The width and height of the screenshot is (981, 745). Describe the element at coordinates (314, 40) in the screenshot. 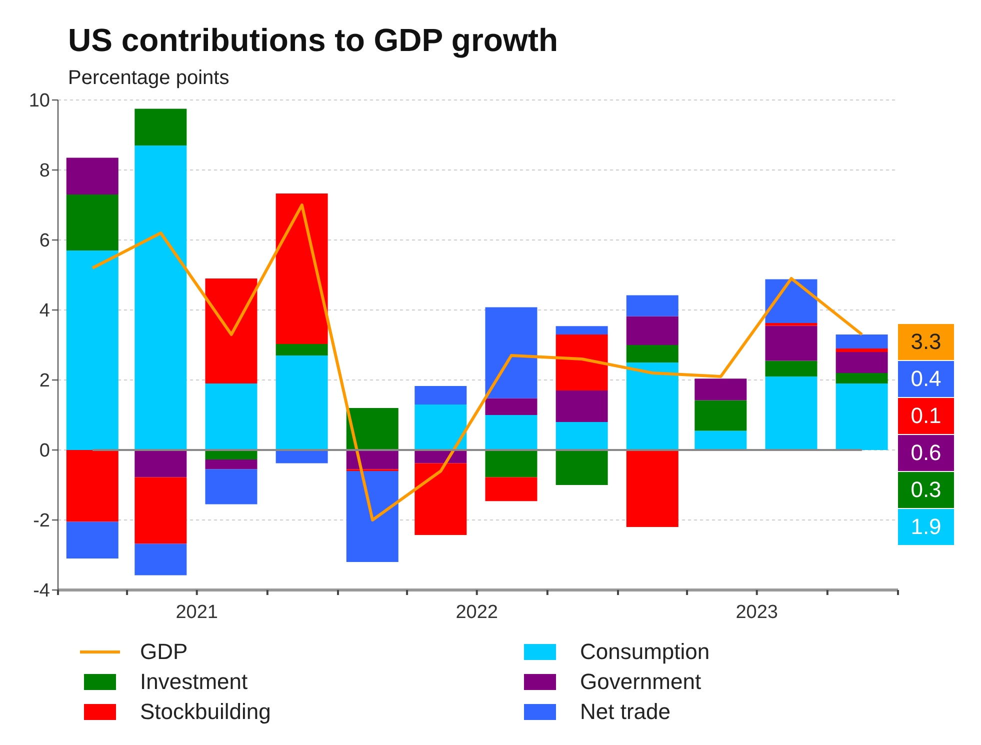

I see `chart-title: US contributions to GDP growth` at that location.